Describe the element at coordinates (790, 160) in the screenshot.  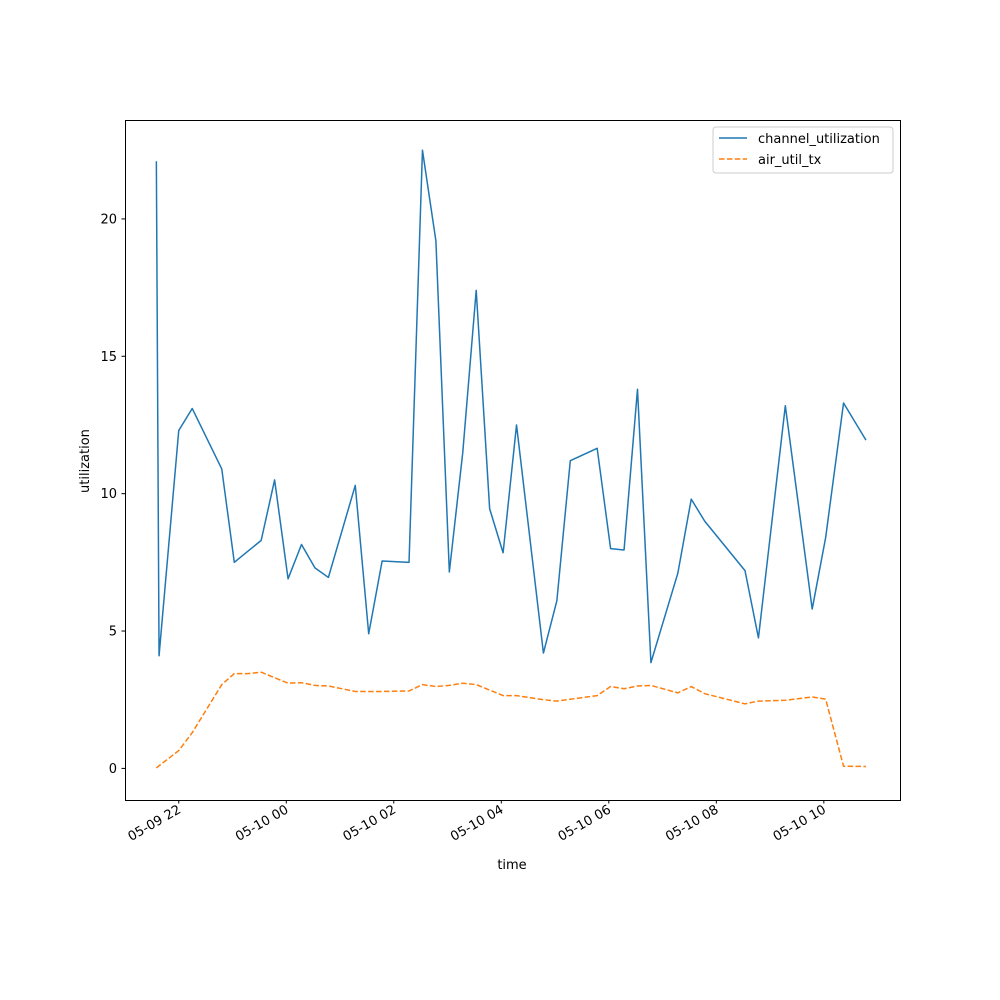
I see `legend-label-air-util-tx: air_util_tx` at that location.